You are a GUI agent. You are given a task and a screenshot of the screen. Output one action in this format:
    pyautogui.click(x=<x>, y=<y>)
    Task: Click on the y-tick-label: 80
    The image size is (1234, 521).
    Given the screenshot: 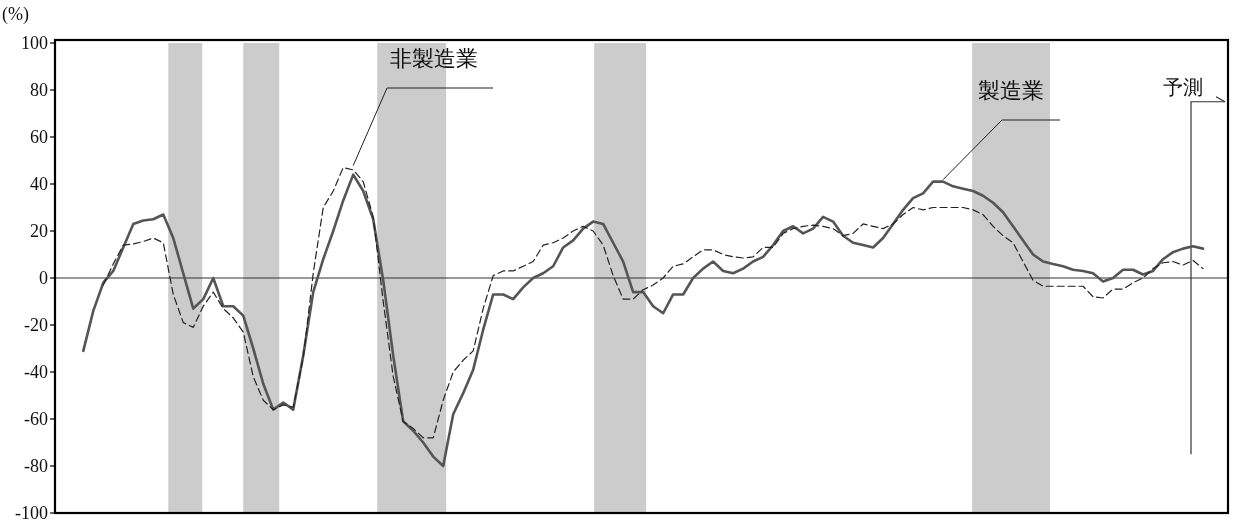 What is the action you would take?
    pyautogui.click(x=39, y=90)
    